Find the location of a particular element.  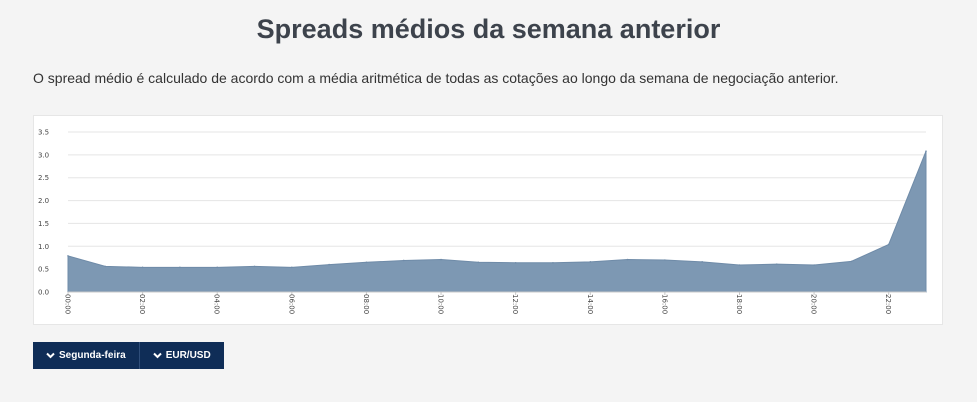

y-tick-label: 0.0 is located at coordinates (43, 293).